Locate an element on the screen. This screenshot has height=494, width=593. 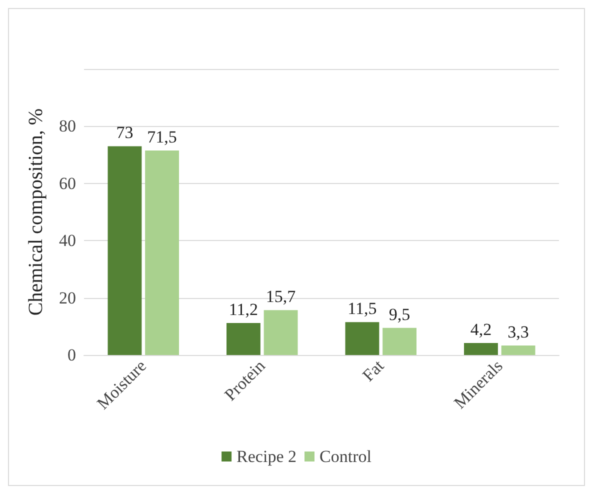
y-tick-label: 0 is located at coordinates (72, 355).